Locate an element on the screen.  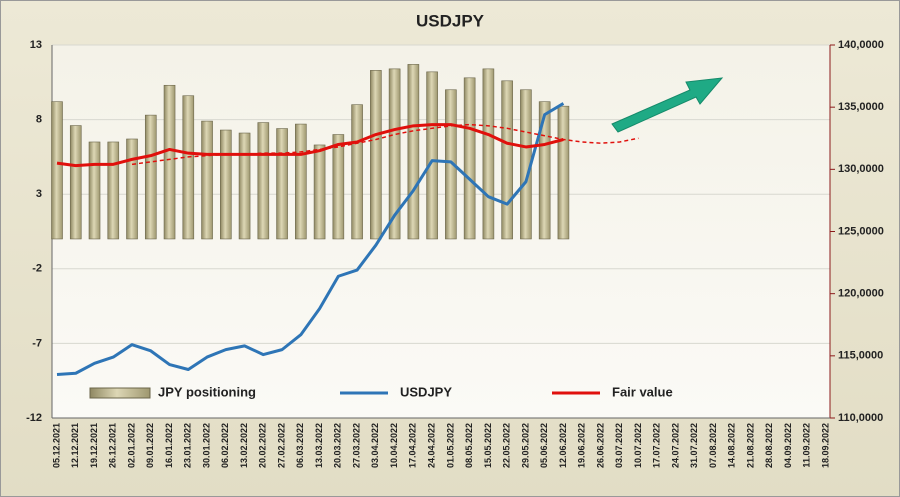
x-tick-label: 19.06.2022 is located at coordinates (582, 445).